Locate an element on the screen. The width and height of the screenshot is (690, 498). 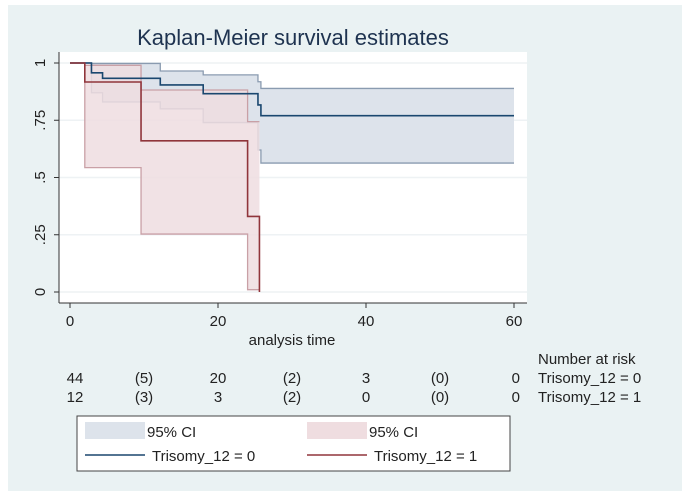
risk-cell: (5) is located at coordinates (144, 378).